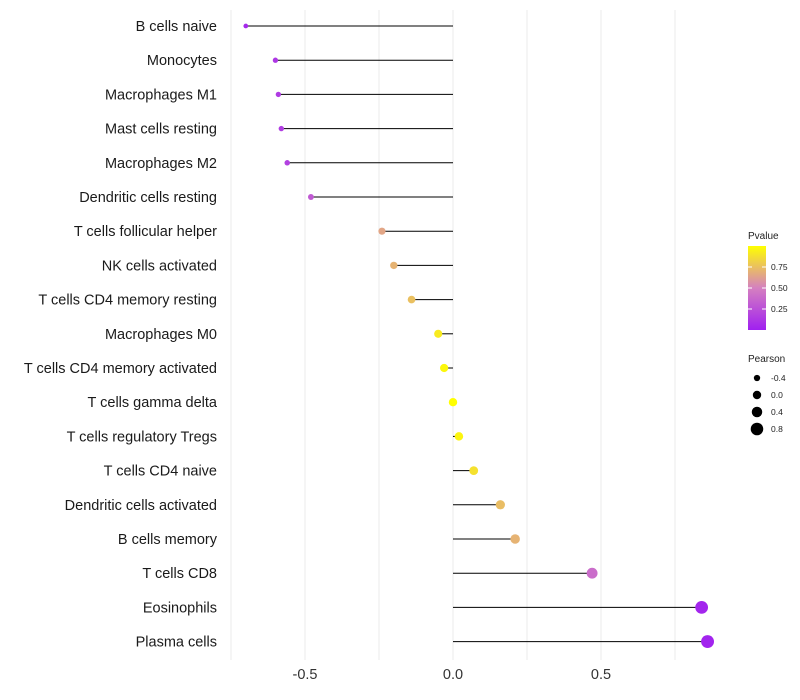 This screenshot has width=800, height=700. What do you see at coordinates (767, 395) in the screenshot?
I see `pearson-legend: Pearson -0.4 0.0 0.4 0.8` at bounding box center [767, 395].